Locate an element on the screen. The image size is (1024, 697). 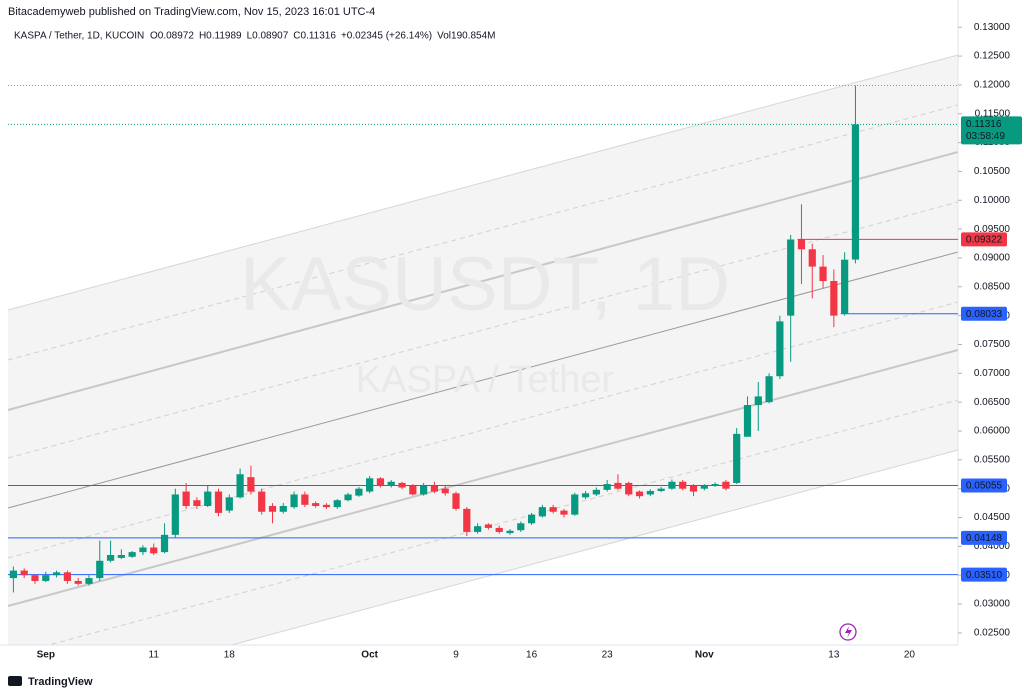
y-tick-label: 0.03000 is located at coordinates (992, 604).